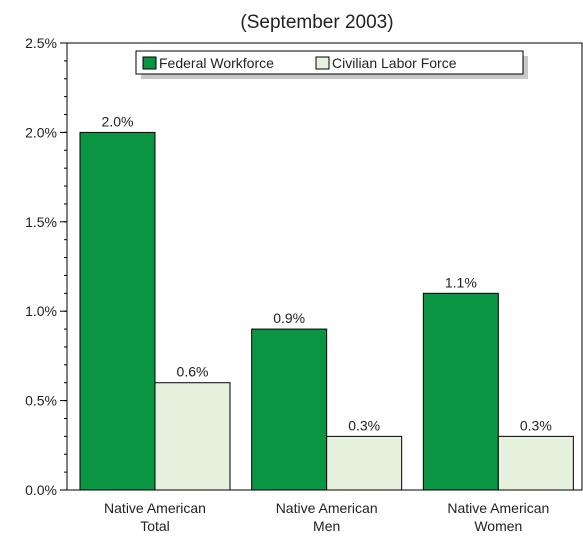  What do you see at coordinates (118, 121) in the screenshot?
I see `bar-value-label: 2.0%` at bounding box center [118, 121].